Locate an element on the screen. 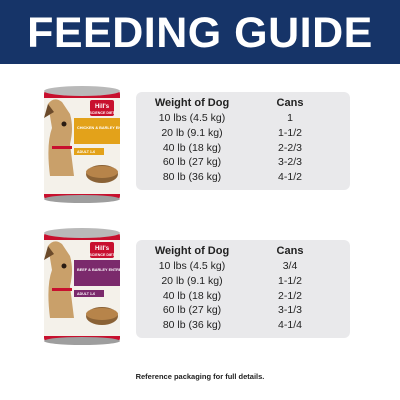 Image resolution: width=400 pixels, height=400 pixels. table-cell: 4-1/4 is located at coordinates (290, 325).